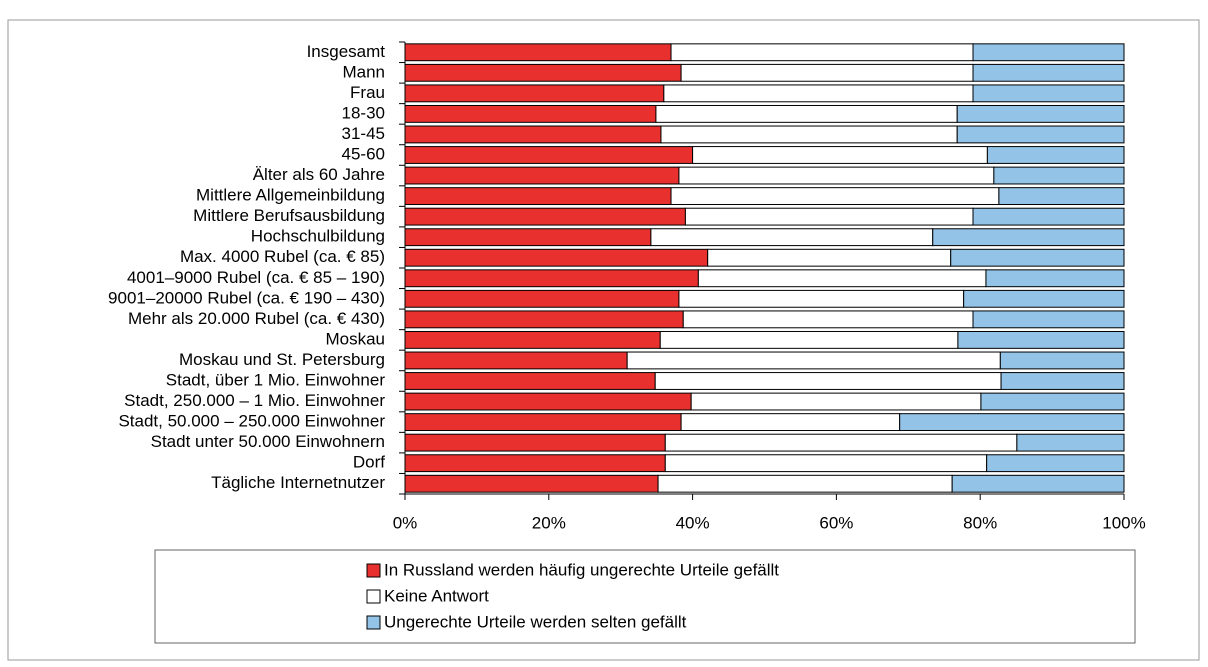 Image resolution: width=1208 pixels, height=667 pixels. What do you see at coordinates (436, 595) in the screenshot?
I see `legend-label: Keine Antwort` at bounding box center [436, 595].